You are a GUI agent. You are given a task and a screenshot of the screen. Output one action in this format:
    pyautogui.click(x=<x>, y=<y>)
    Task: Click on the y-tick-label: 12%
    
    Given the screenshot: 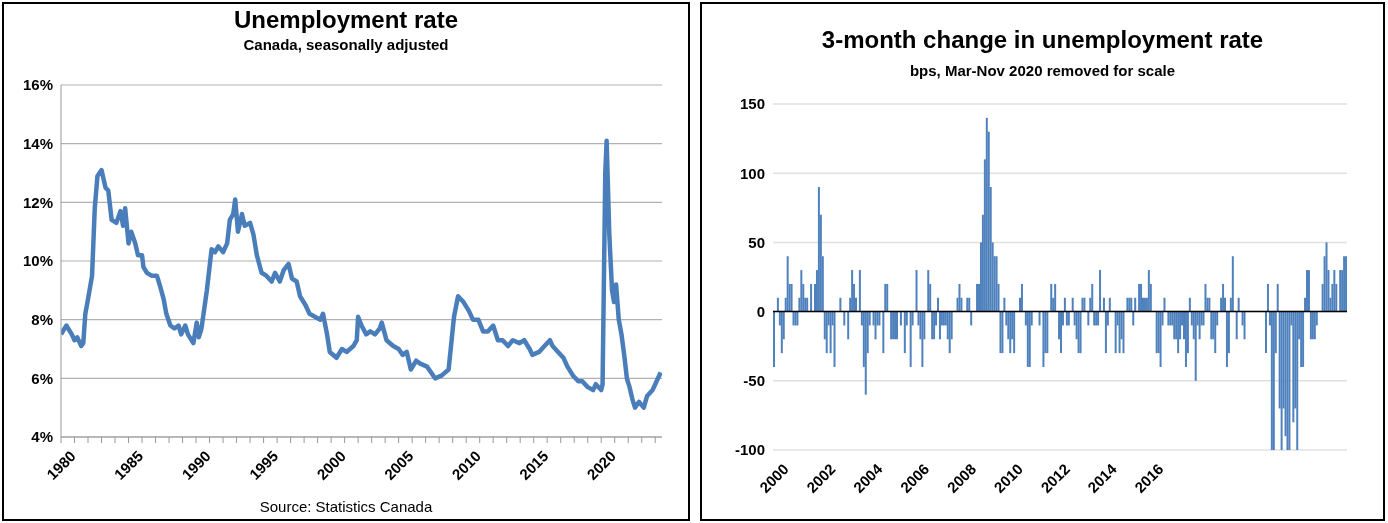 What is the action you would take?
    pyautogui.click(x=37, y=202)
    